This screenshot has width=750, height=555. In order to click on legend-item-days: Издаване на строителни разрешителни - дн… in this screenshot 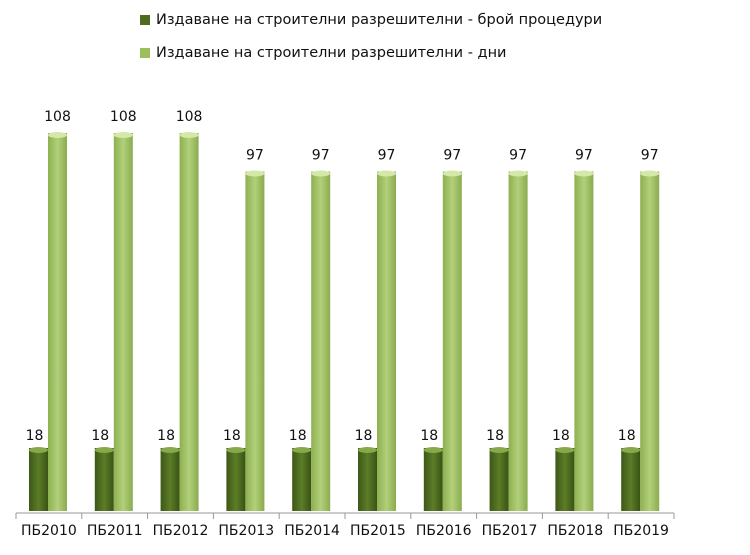, I will do `click(323, 53)`.